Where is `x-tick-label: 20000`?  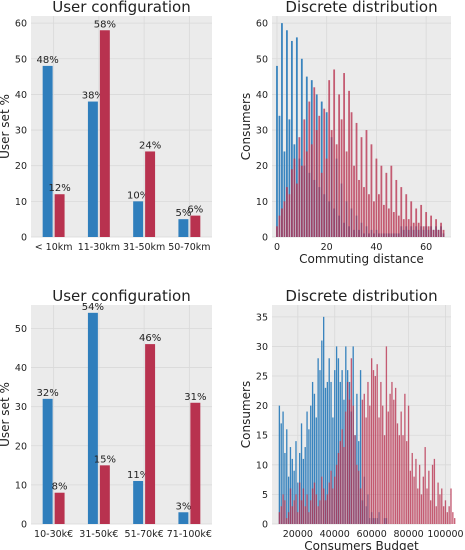 x-tick-label: 20000 is located at coordinates (298, 534).